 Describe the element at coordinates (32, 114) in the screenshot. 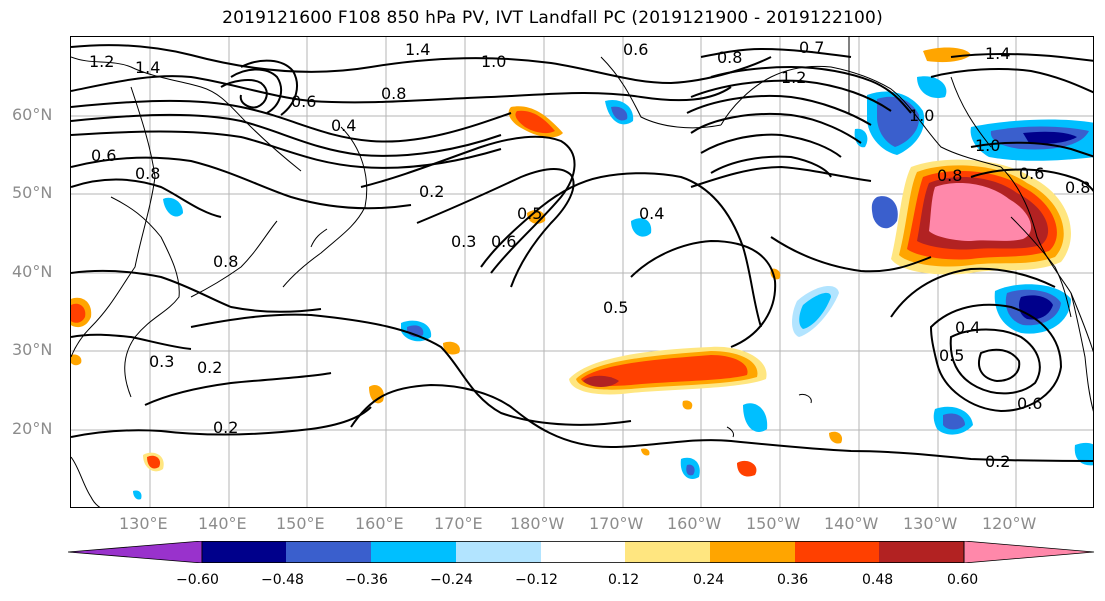

I see `lat-label: 60°N` at that location.